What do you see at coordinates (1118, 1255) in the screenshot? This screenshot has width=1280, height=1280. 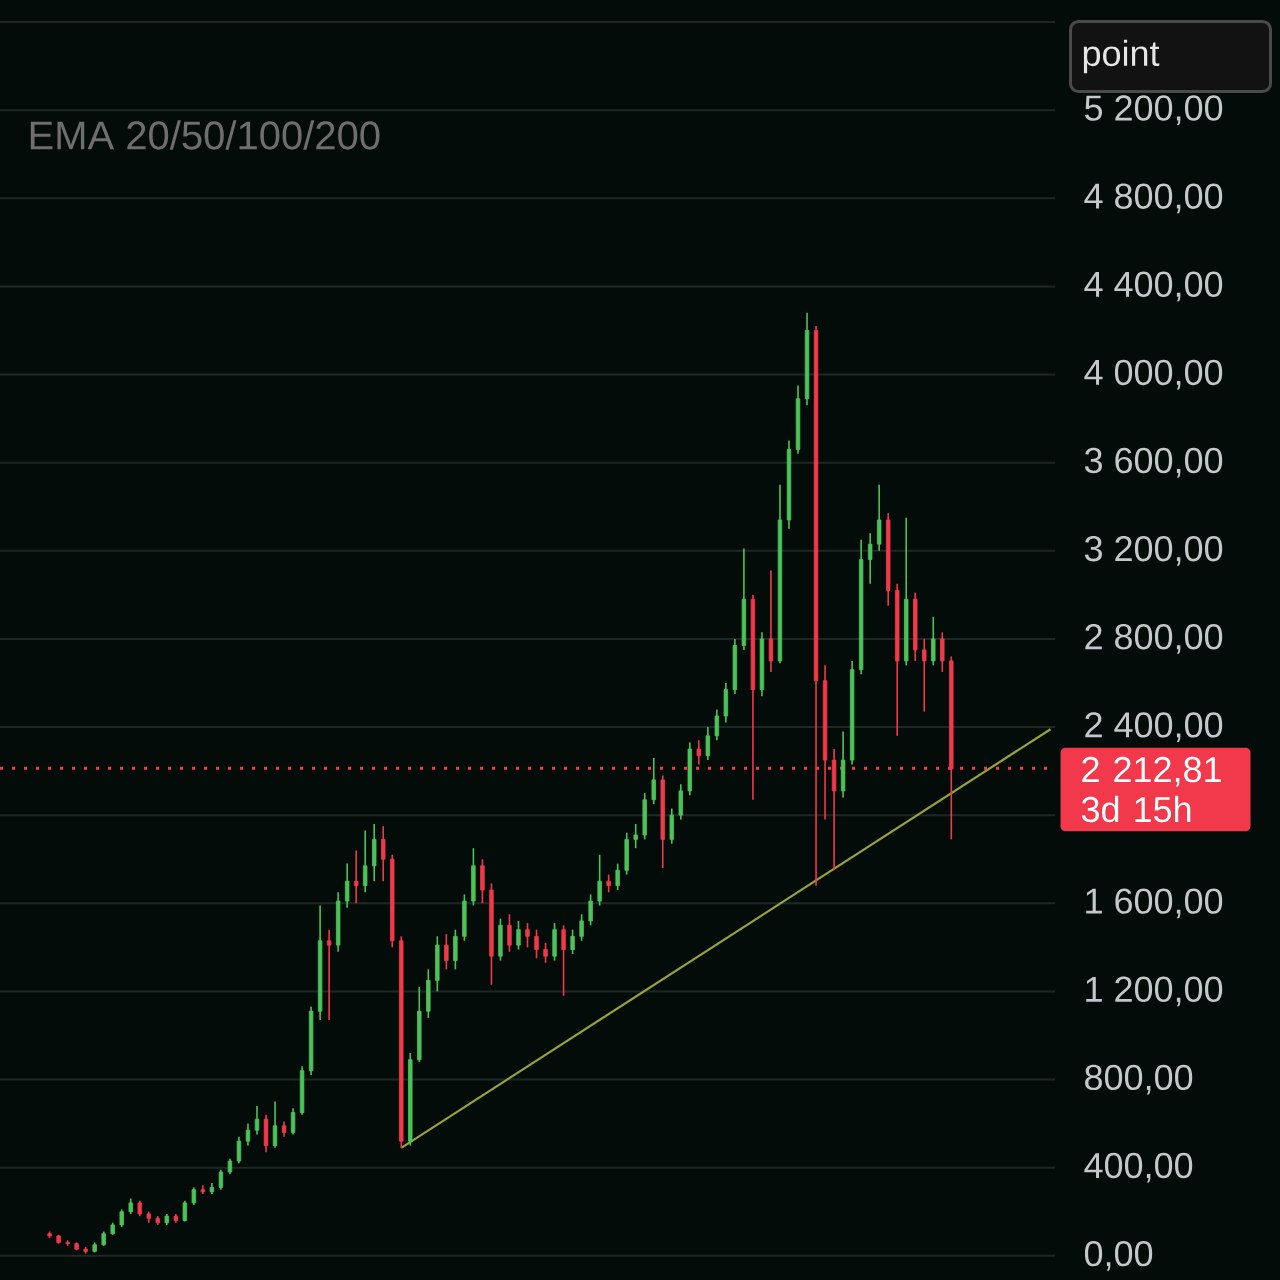 I see `y-tick-label: 0,00` at bounding box center [1118, 1255].